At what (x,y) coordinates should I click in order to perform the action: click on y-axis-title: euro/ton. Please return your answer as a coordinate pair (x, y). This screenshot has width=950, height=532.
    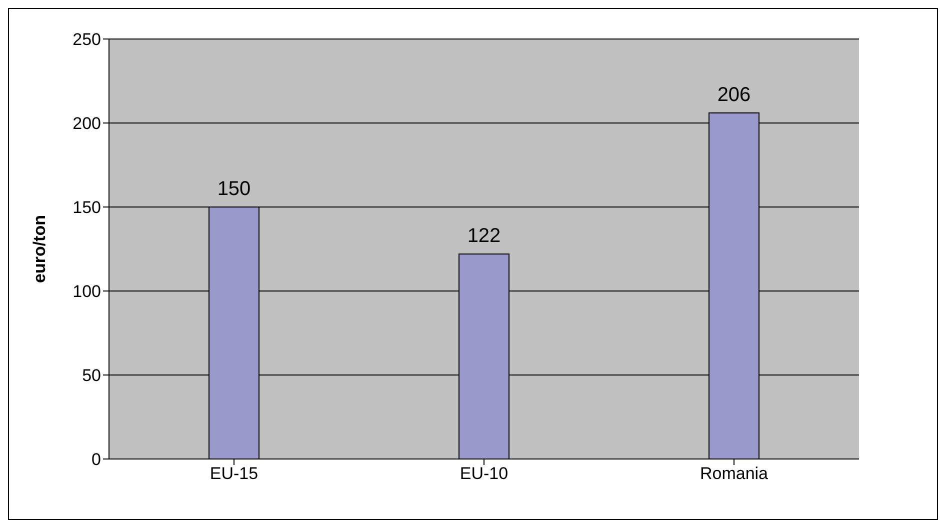
    Looking at the image, I should click on (40, 249).